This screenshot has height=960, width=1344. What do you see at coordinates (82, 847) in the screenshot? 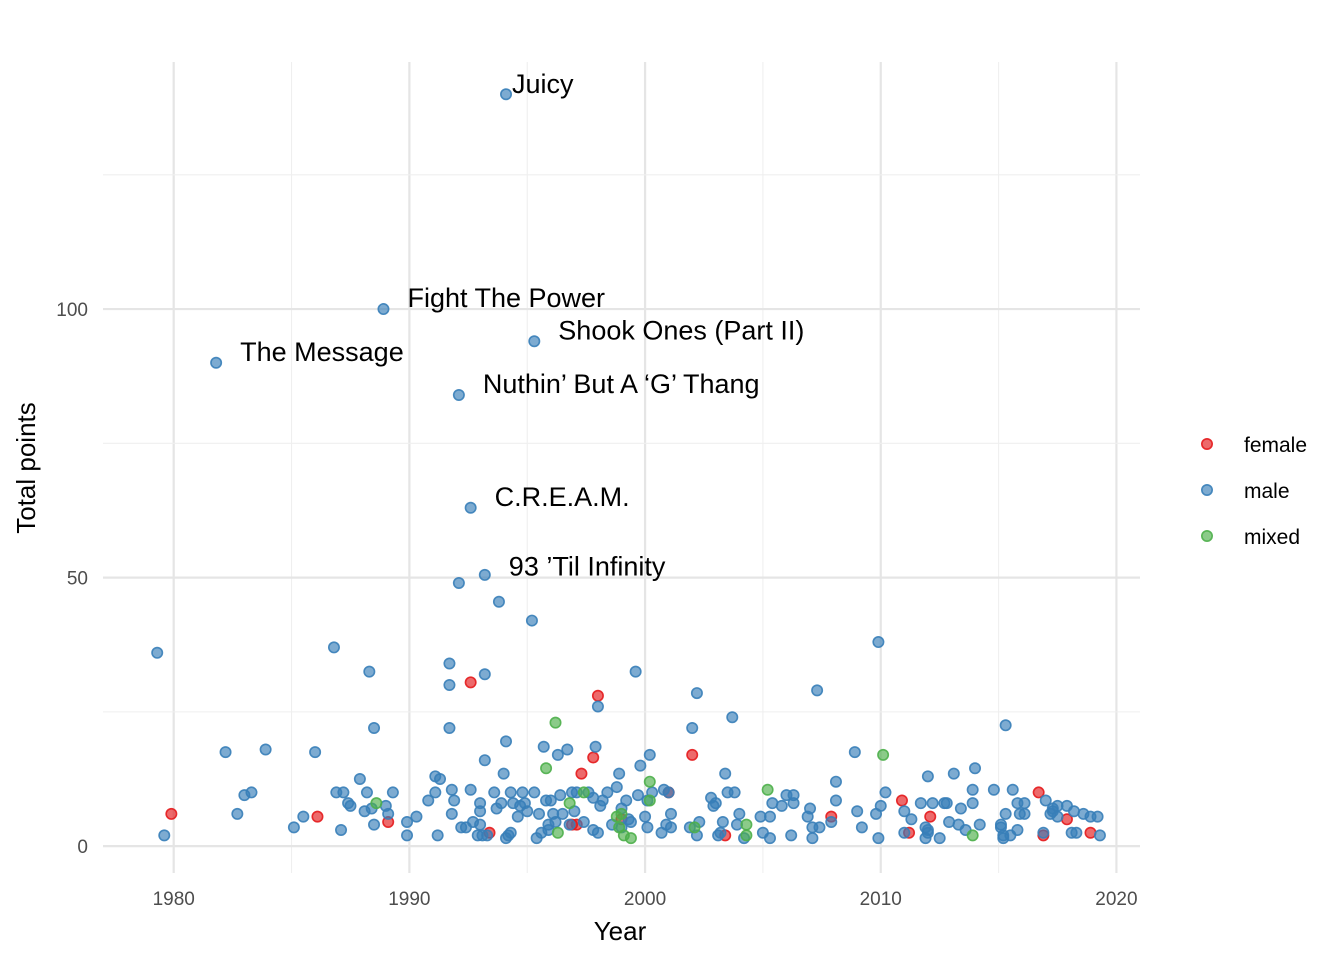
I see `y-tick-label: 0` at bounding box center [82, 847].